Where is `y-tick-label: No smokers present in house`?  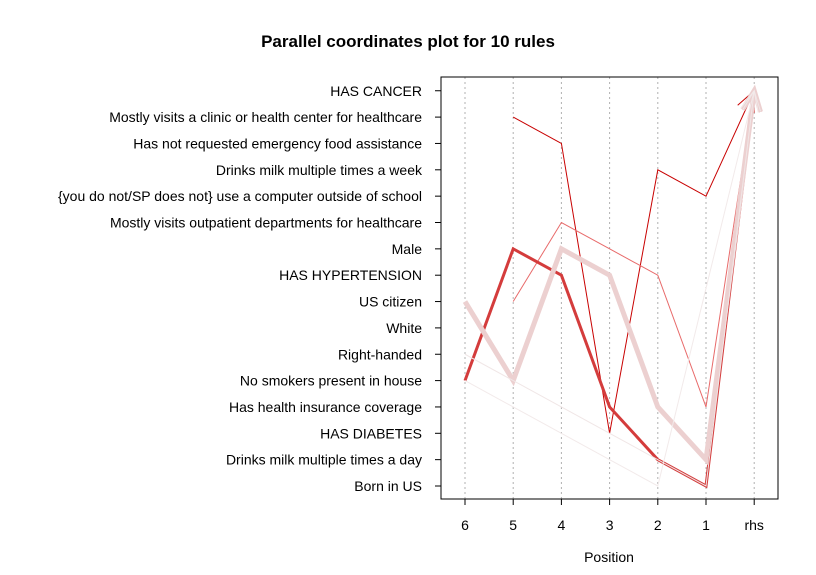 y-tick-label: No smokers present in house is located at coordinates (331, 381).